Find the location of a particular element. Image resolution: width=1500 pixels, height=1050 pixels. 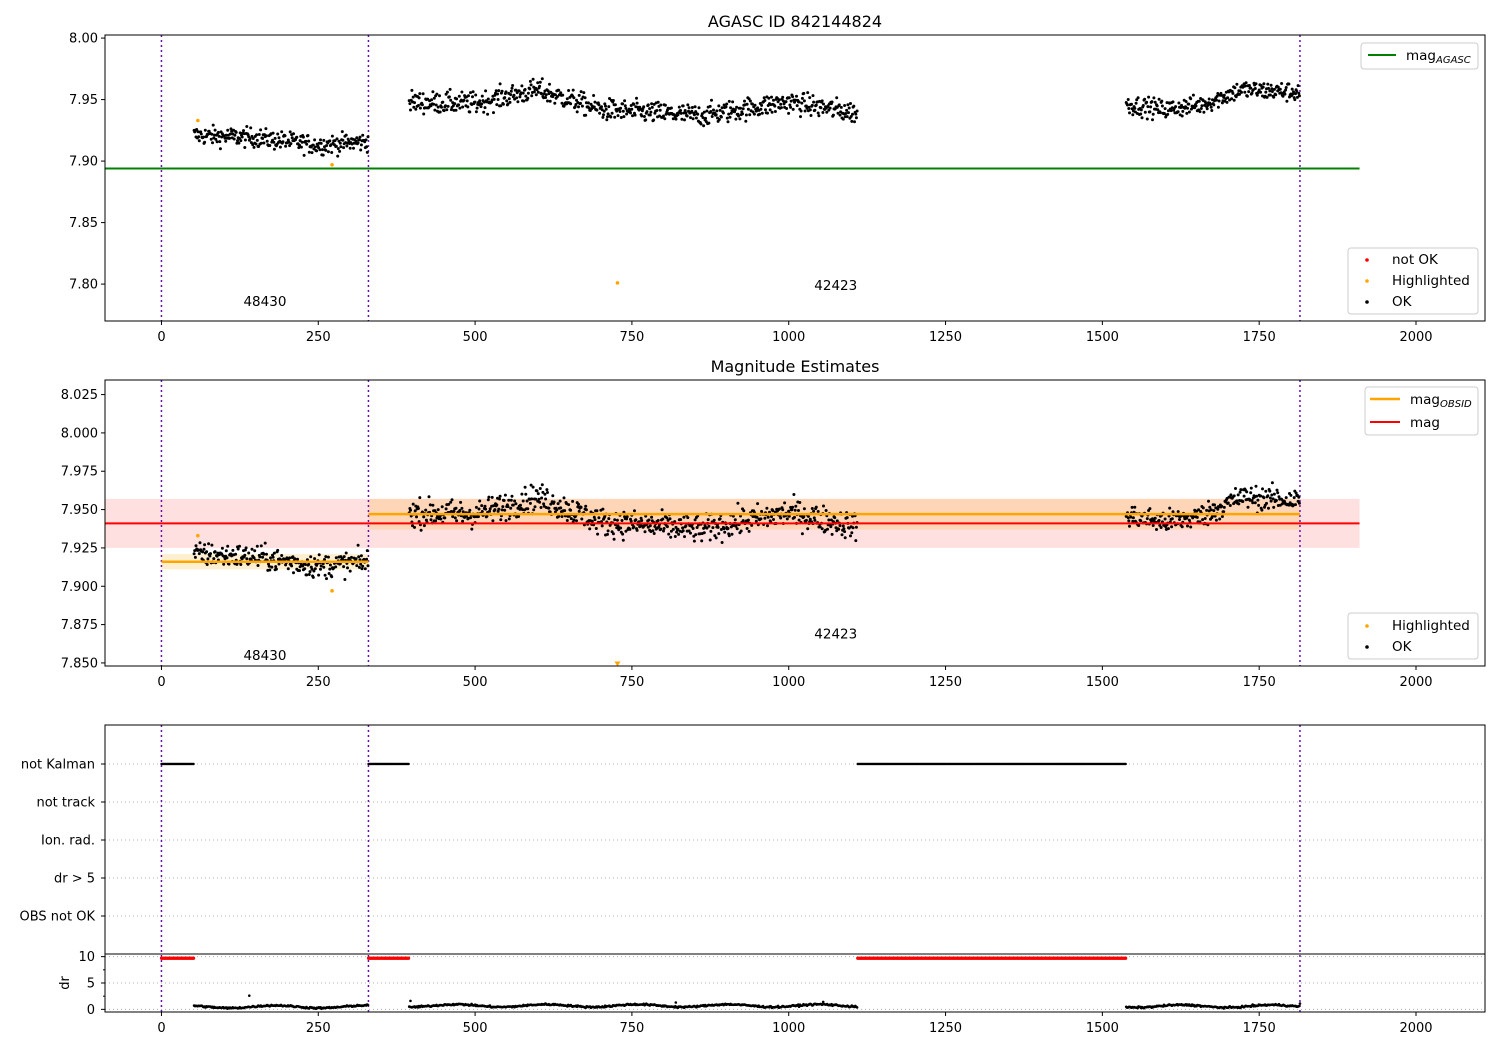

legend-line-label: mag is located at coordinates (1425, 423).